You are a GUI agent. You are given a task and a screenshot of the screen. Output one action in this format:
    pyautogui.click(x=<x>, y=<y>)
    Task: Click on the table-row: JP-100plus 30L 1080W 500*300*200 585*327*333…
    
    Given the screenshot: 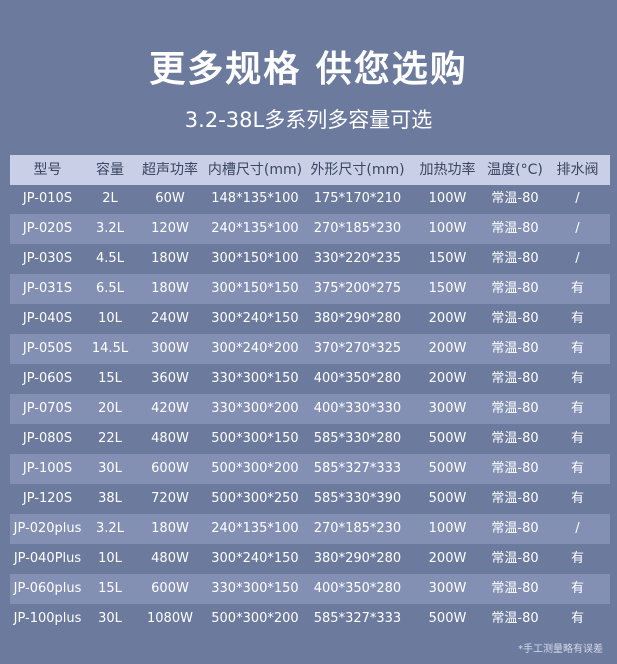 What is the action you would take?
    pyautogui.click(x=310, y=619)
    